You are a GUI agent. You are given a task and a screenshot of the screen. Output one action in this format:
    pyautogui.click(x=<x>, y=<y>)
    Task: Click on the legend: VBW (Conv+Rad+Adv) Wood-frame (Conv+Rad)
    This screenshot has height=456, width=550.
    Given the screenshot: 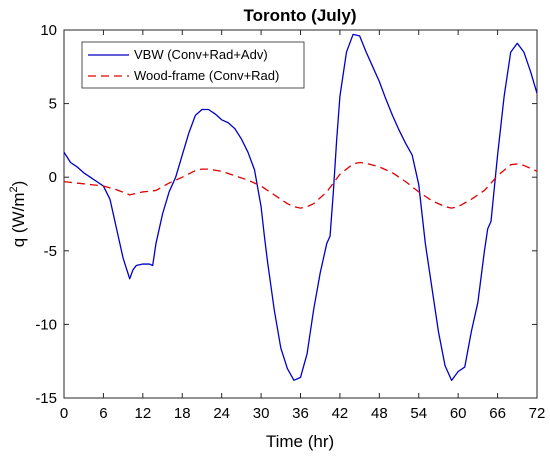 What is the action you would take?
    pyautogui.click(x=193, y=65)
    